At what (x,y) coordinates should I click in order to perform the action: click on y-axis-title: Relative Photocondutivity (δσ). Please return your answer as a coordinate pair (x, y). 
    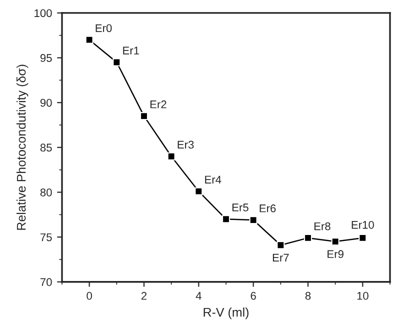
    Looking at the image, I should click on (22, 147).